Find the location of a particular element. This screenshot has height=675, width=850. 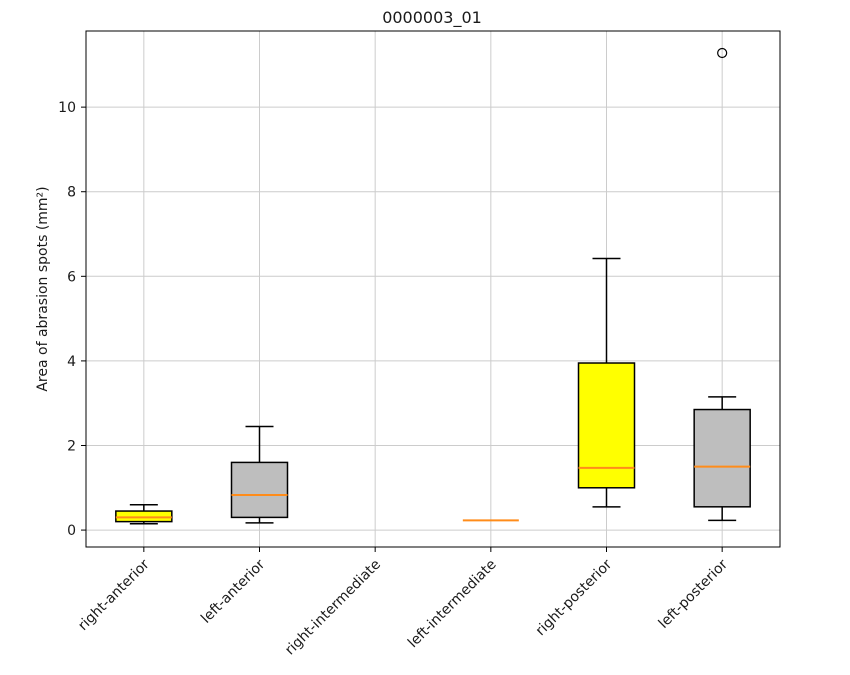

box-flier is located at coordinates (722, 53).